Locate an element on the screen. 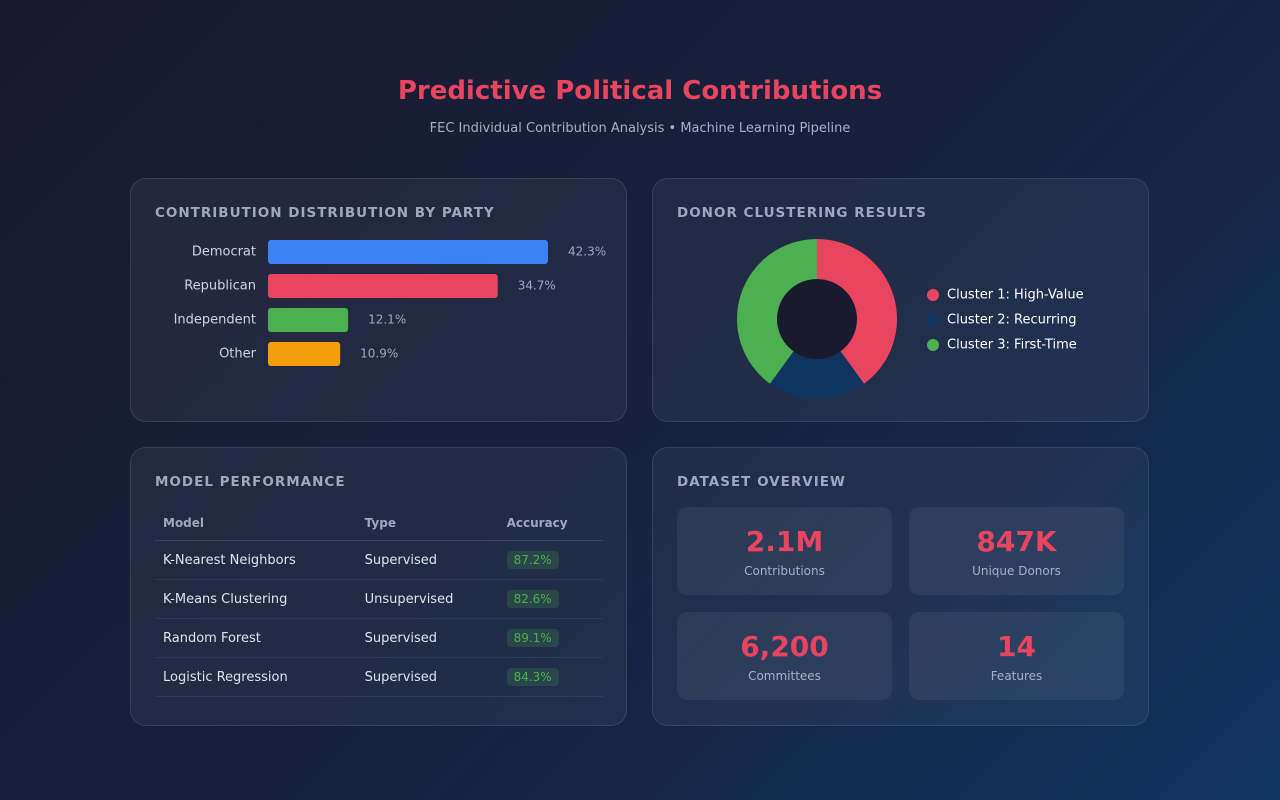 This screenshot has height=800, width=1280. bar-label: Other is located at coordinates (238, 354).